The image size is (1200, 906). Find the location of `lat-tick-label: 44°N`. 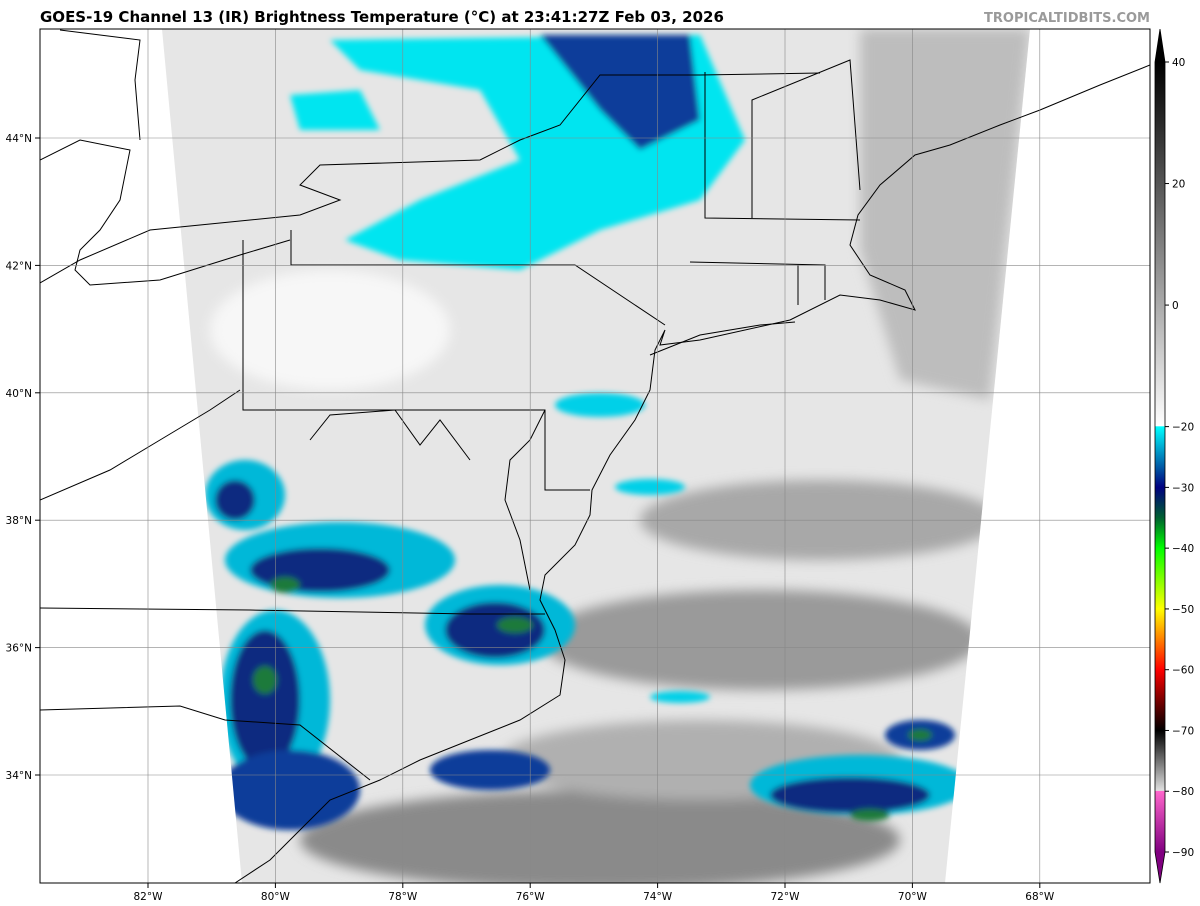

lat-tick-label: 44°N is located at coordinates (19, 139).